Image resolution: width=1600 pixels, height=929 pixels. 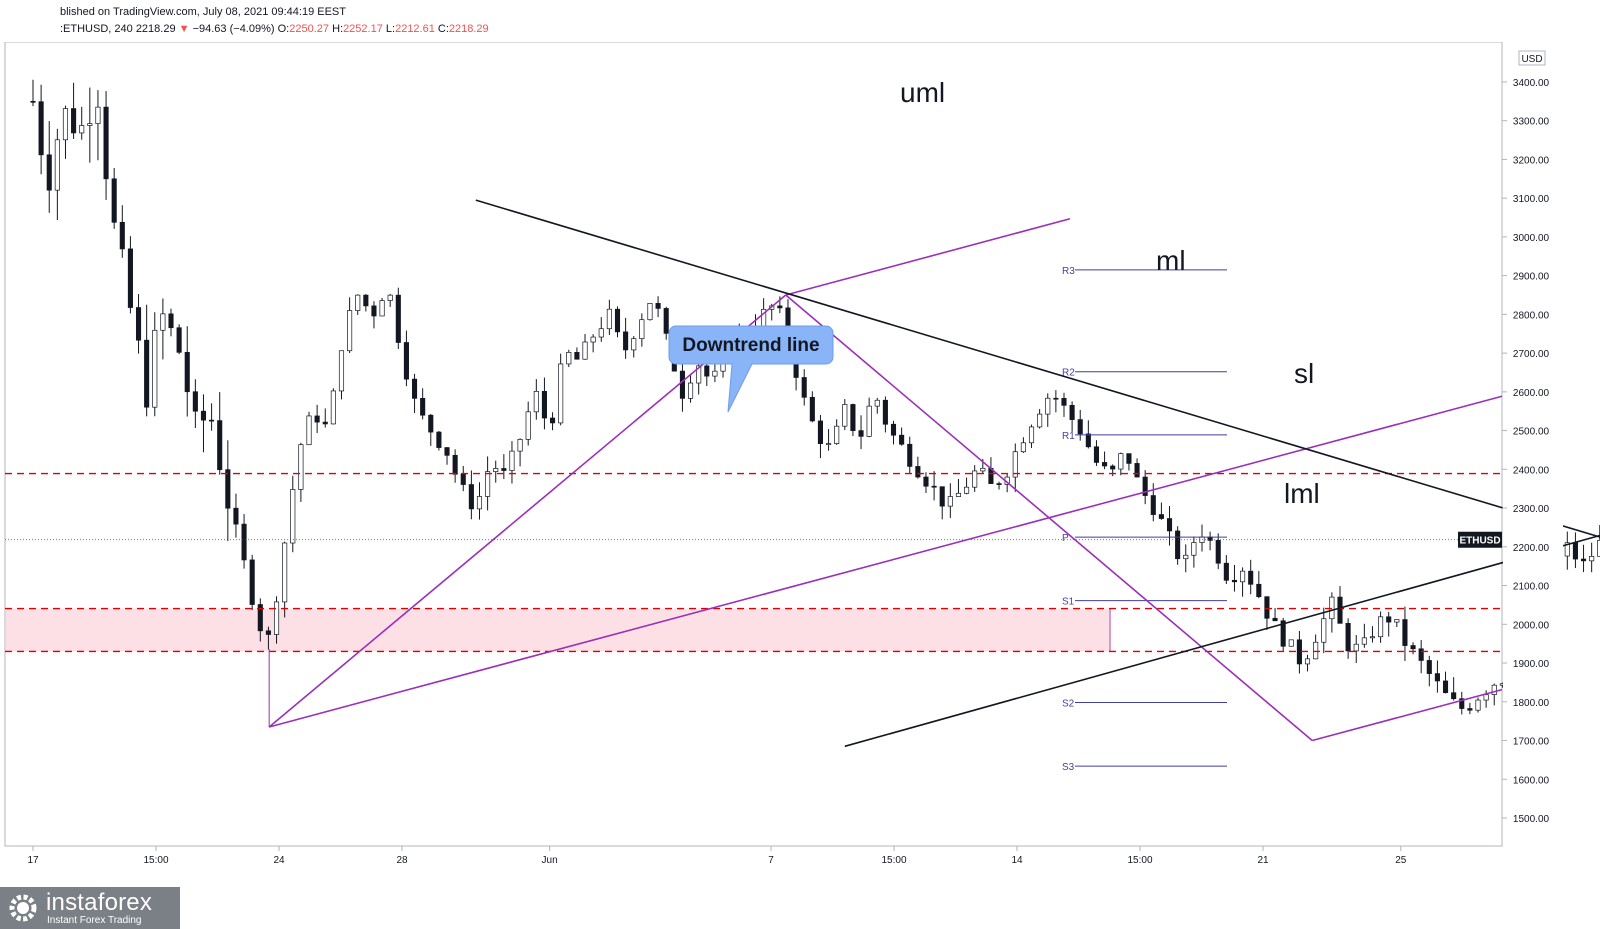 I want to click on price-tick-label: 3100.00, so click(x=1531, y=199).